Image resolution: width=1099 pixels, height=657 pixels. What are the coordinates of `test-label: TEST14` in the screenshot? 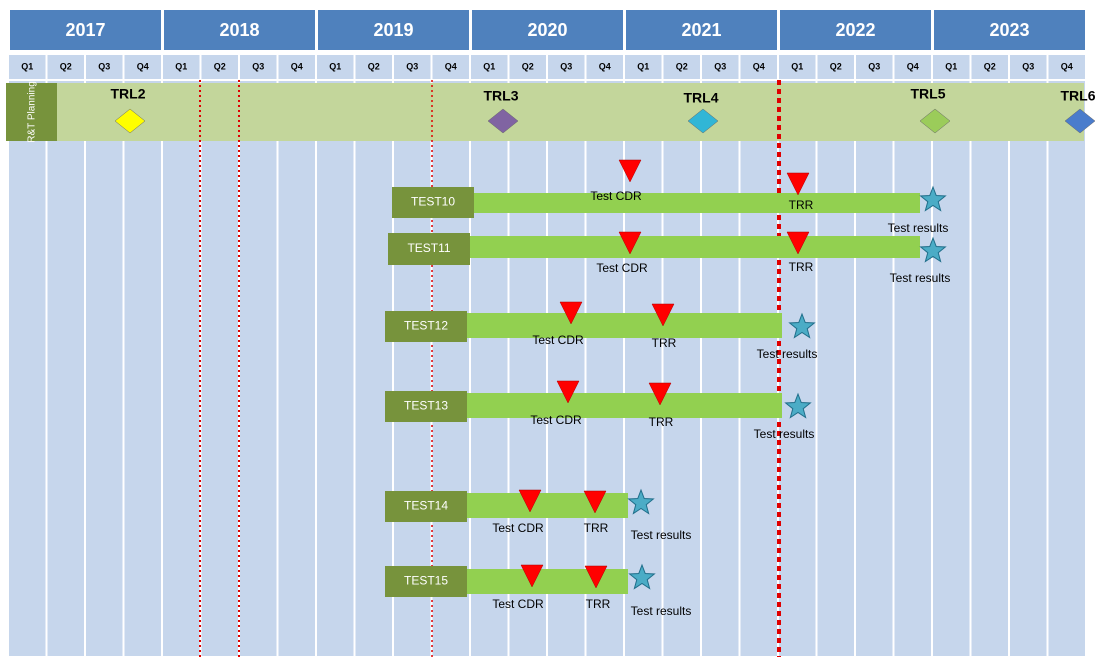 It's located at (426, 506).